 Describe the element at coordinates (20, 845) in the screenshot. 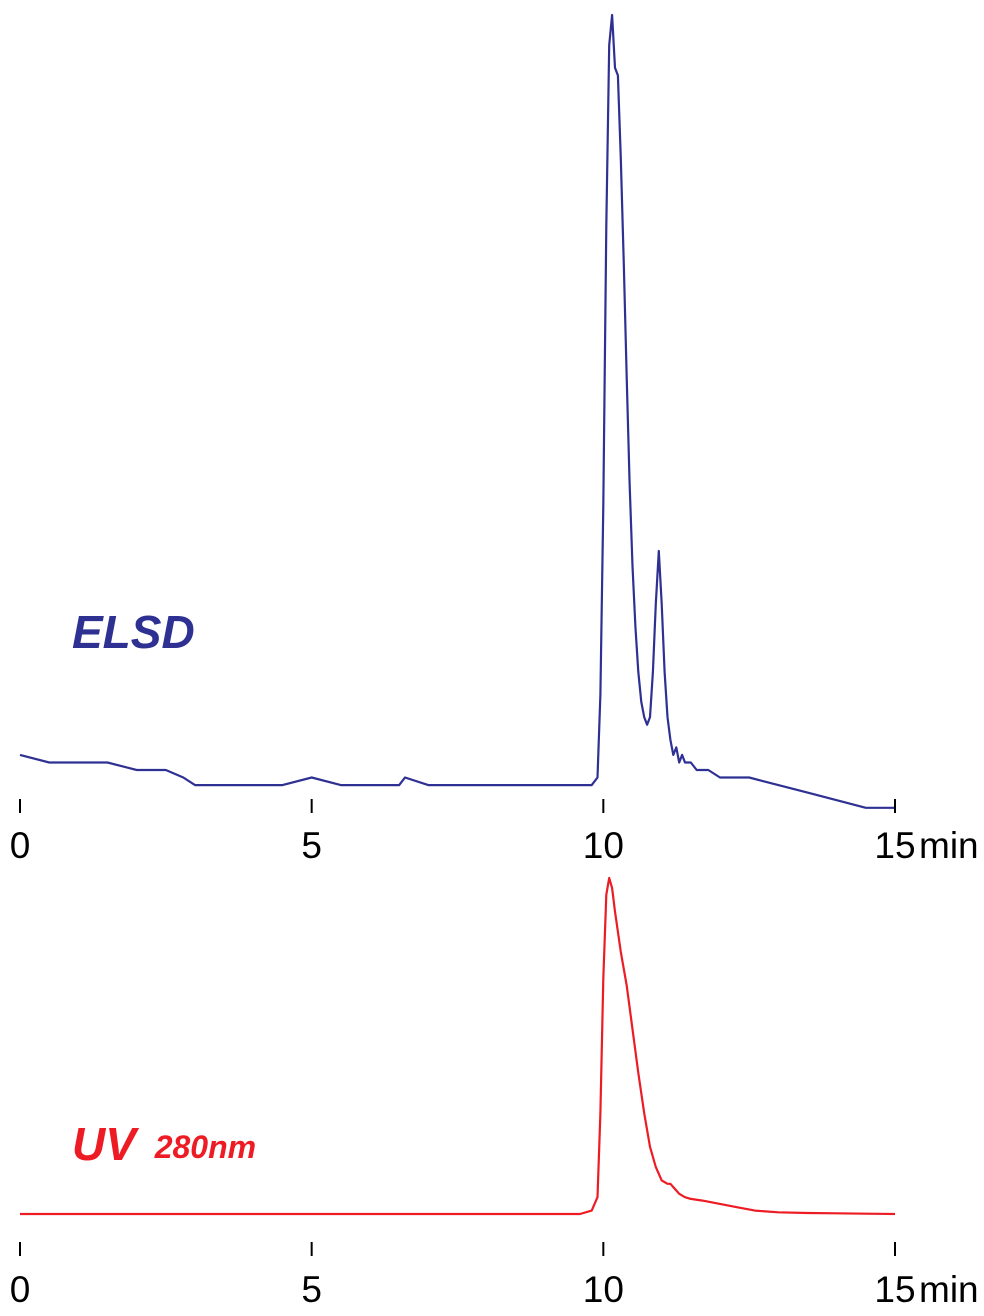

I see `elsd-x-tick-label: 0` at that location.